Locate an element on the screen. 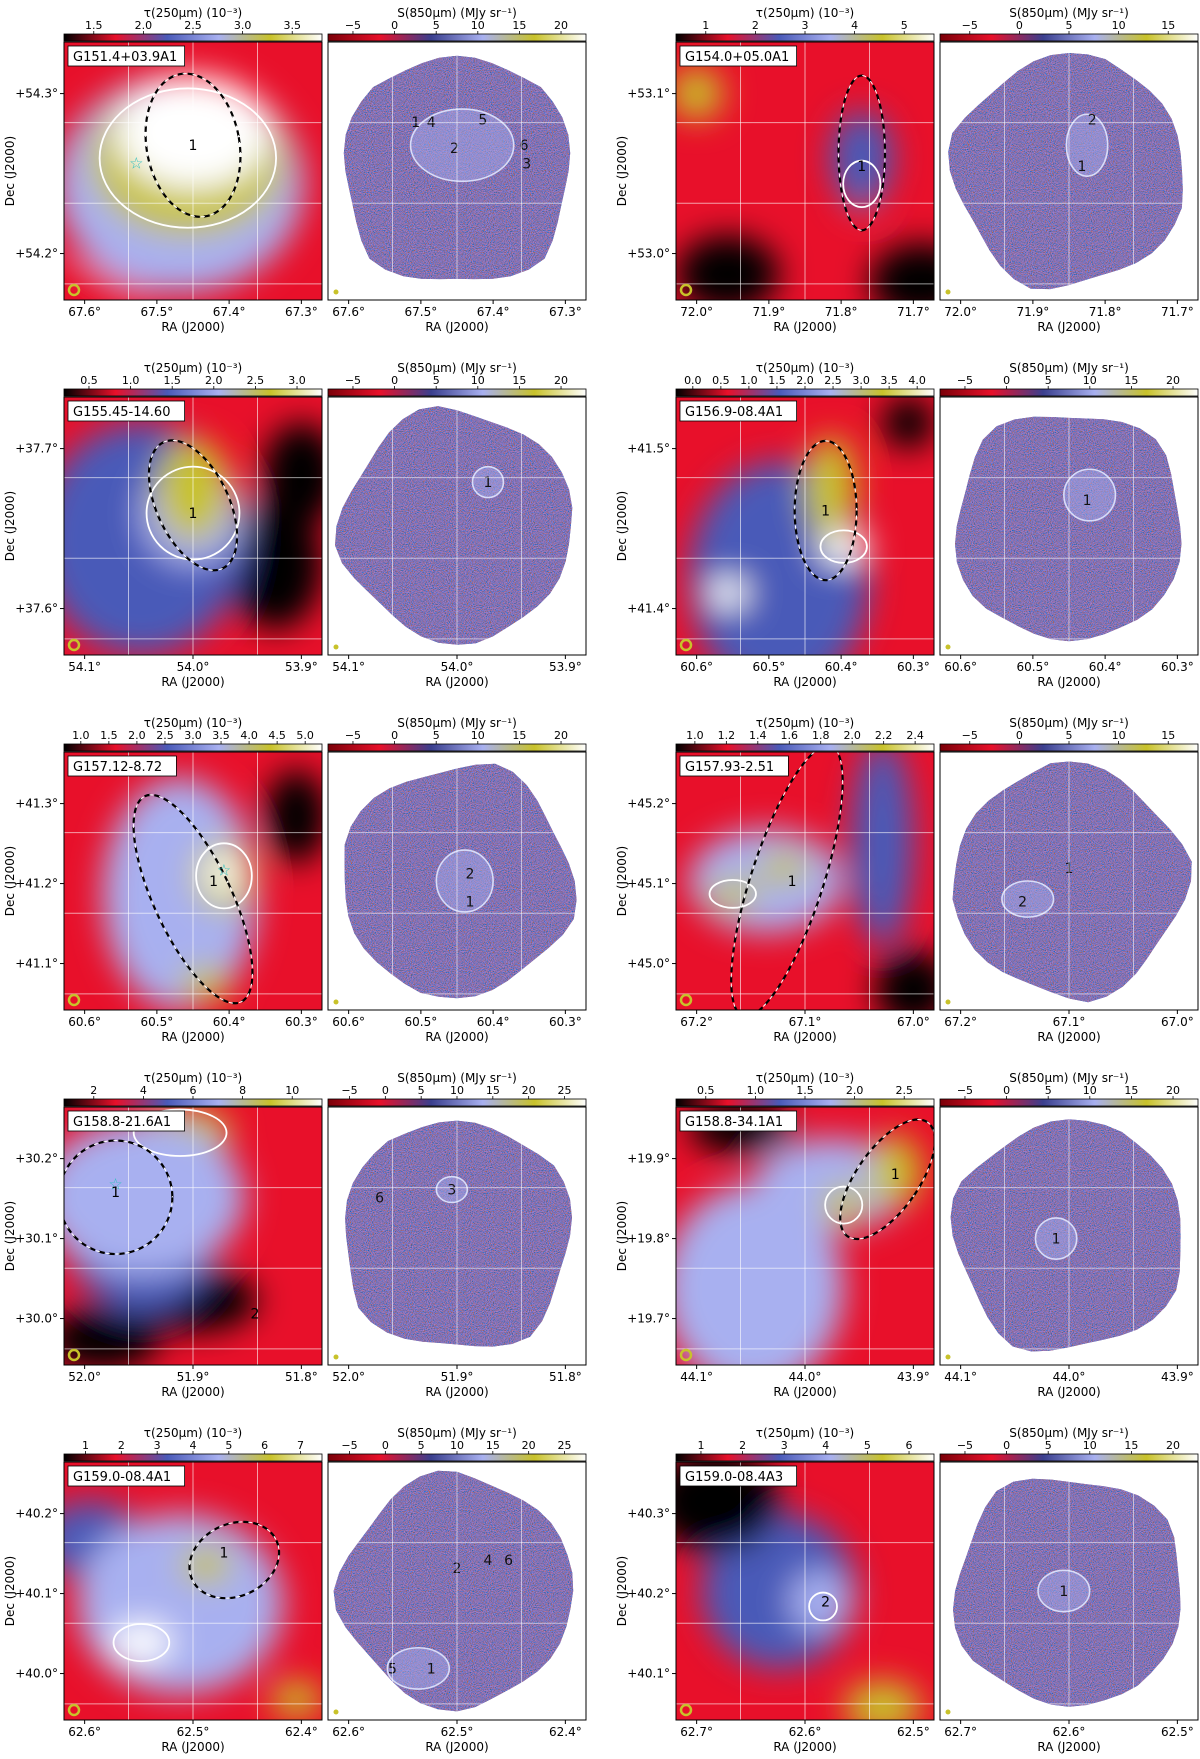 The image size is (1200, 1759). ra-tick-label: 67.5° is located at coordinates (421, 312).